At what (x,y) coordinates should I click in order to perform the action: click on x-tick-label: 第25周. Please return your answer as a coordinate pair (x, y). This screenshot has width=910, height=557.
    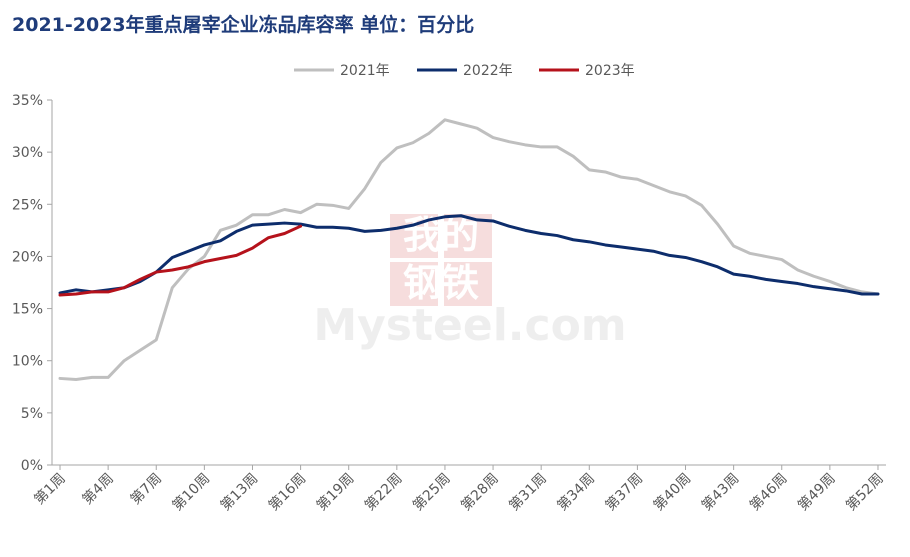
    Looking at the image, I should click on (431, 492).